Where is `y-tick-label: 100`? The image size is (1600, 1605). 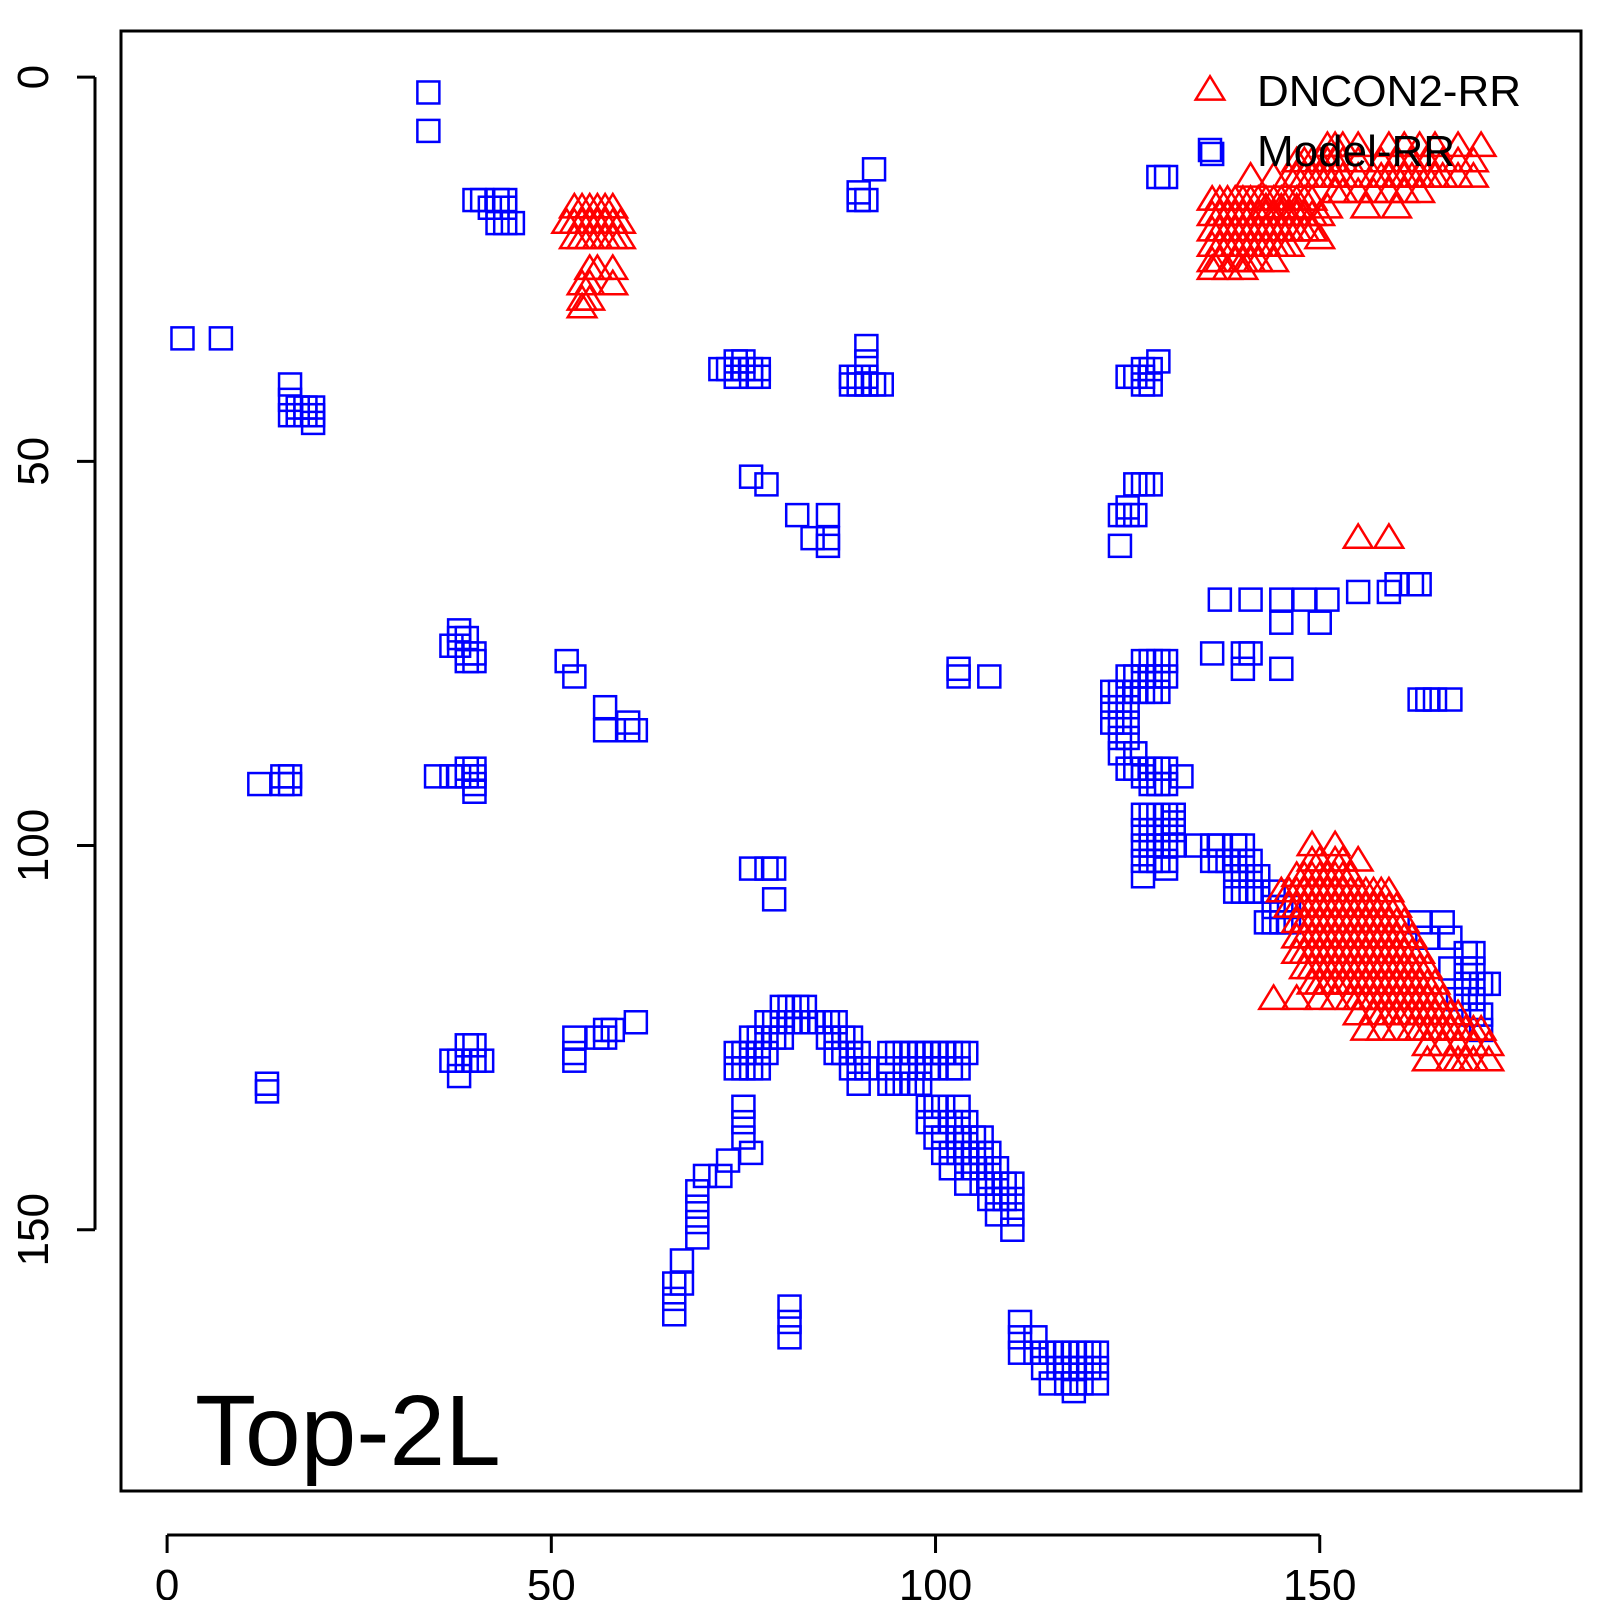
y-tick-label: 100 is located at coordinates (33, 845).